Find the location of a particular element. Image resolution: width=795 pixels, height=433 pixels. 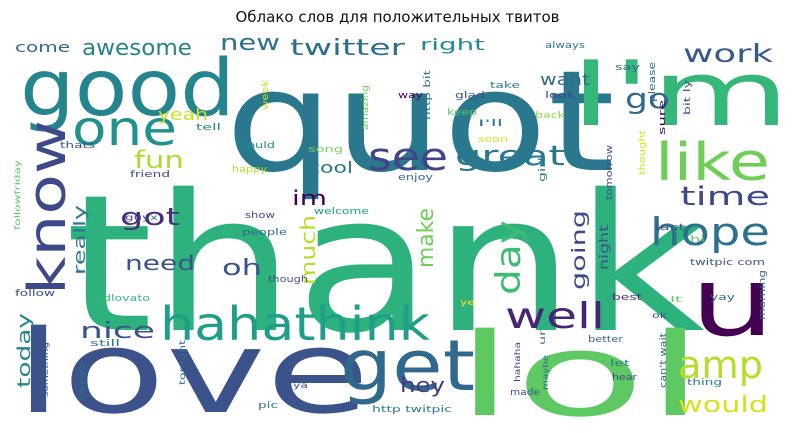

word-u: u is located at coordinates (732, 303).